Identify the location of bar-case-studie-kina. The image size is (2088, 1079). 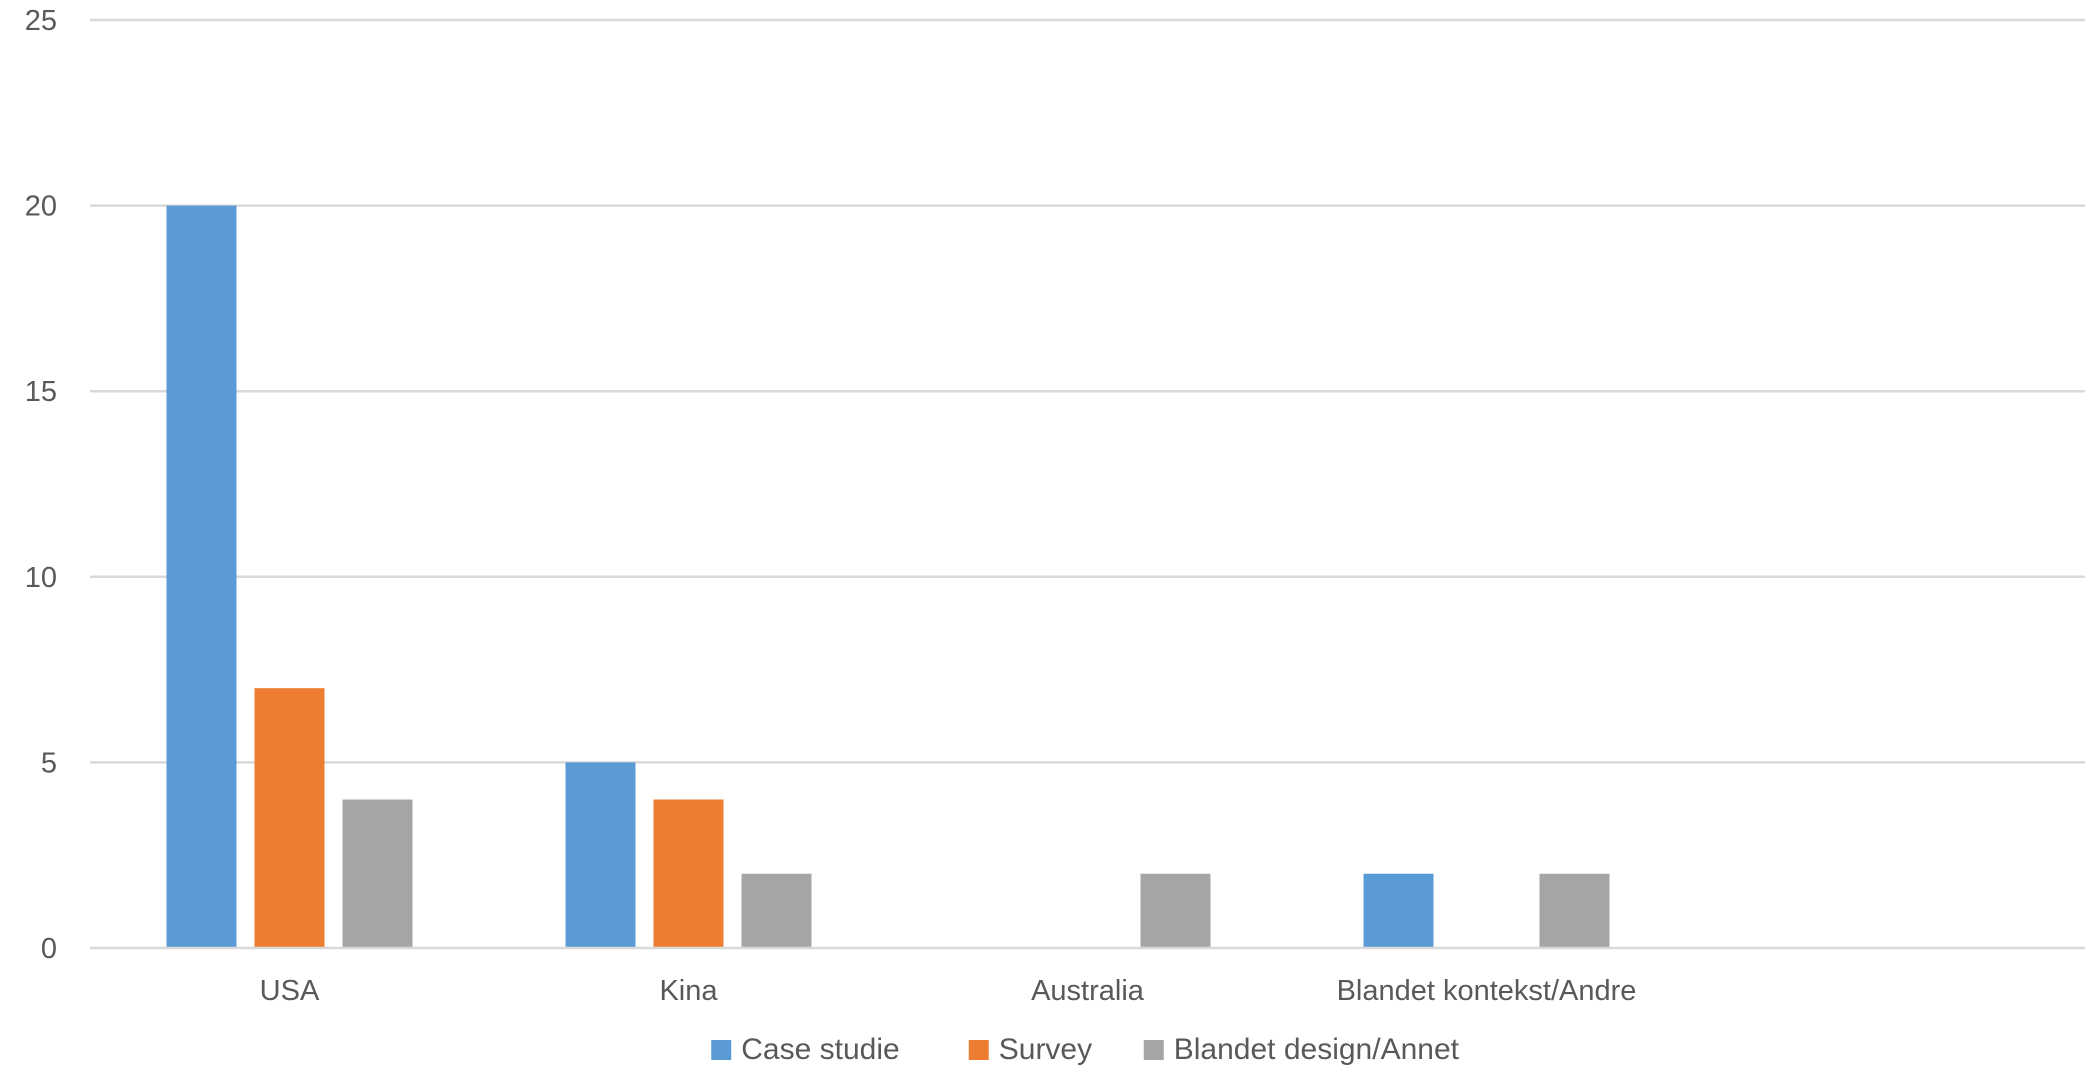
(600, 855).